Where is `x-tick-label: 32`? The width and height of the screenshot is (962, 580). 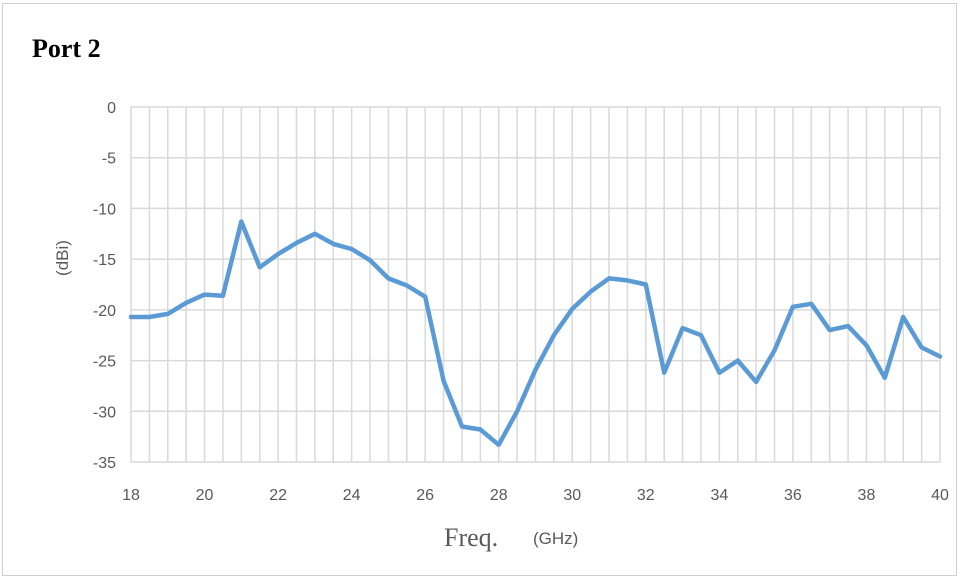
x-tick-label: 32 is located at coordinates (646, 495).